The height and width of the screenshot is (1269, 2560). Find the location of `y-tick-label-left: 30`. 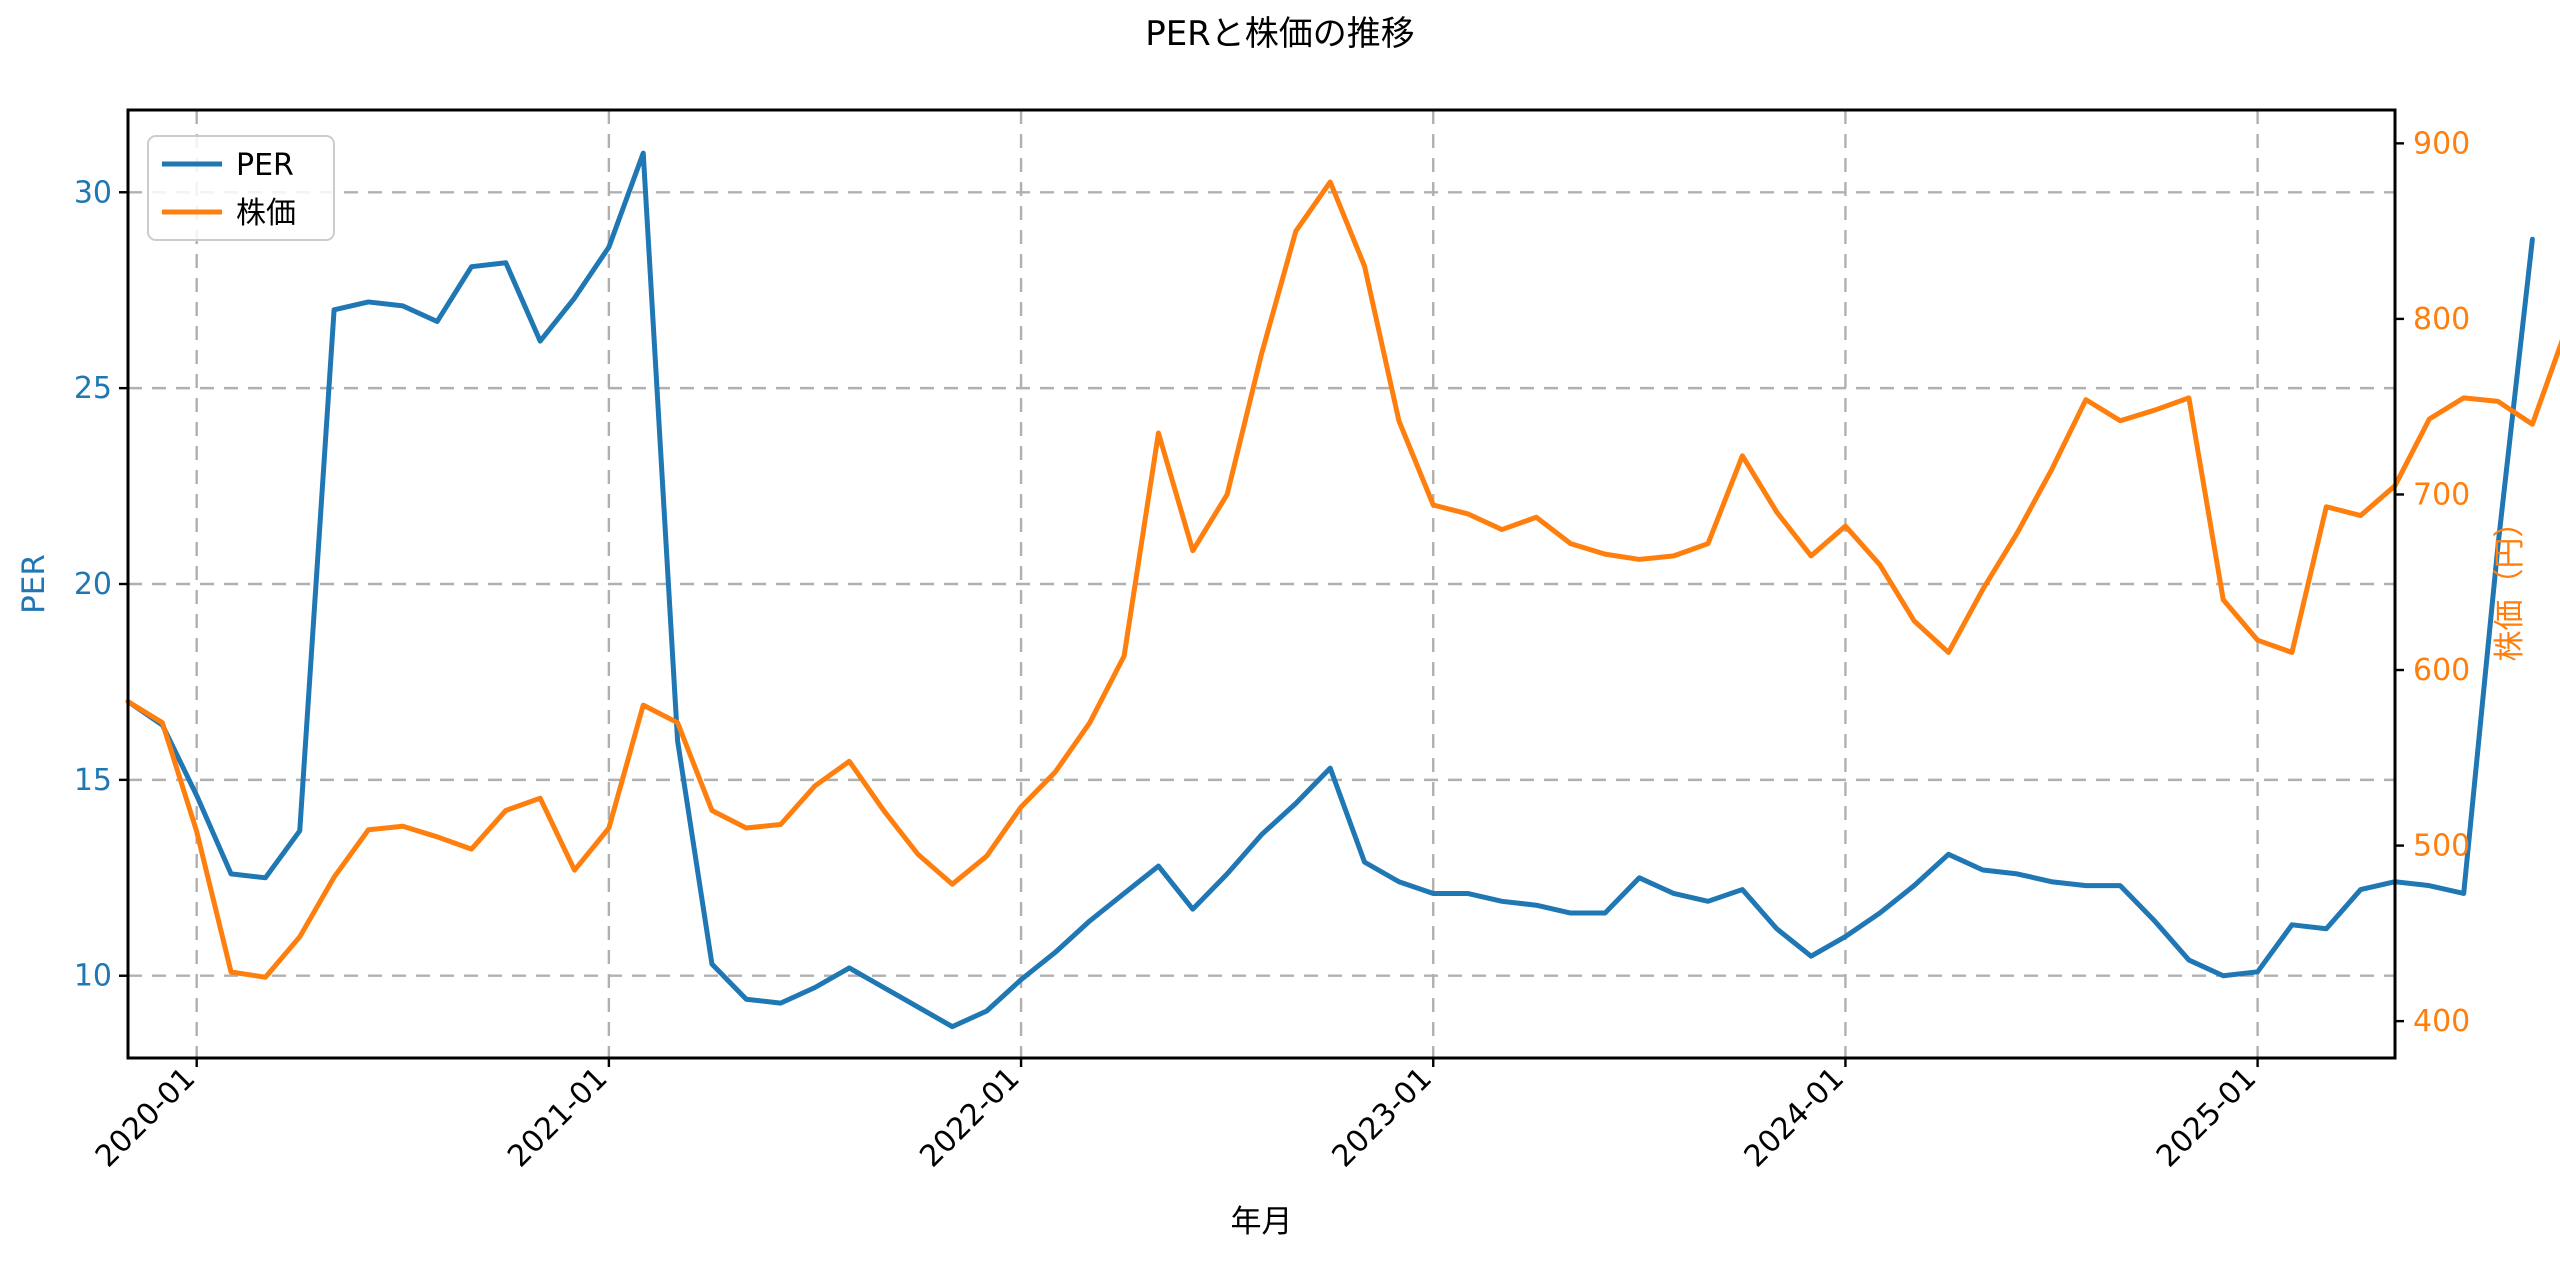

y-tick-label-left: 30 is located at coordinates (93, 192).